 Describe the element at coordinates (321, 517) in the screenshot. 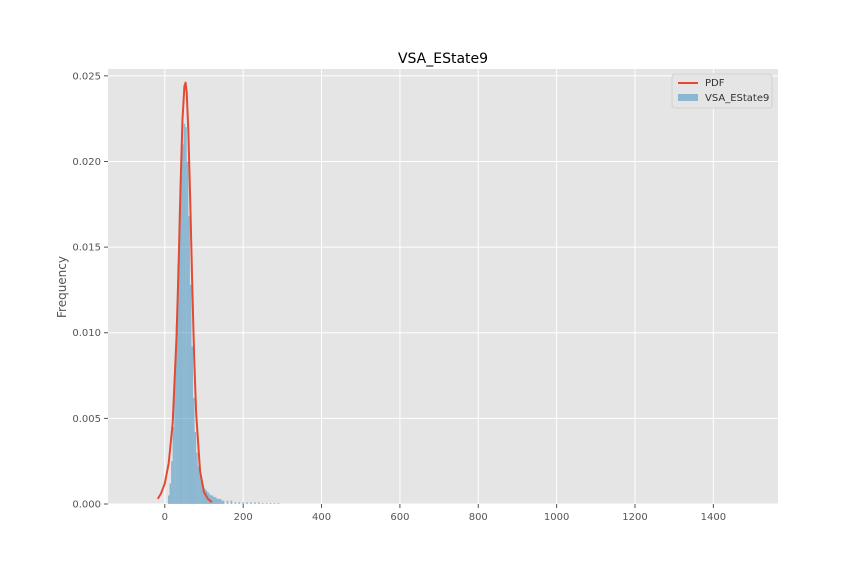

I see `x-tick-label: 400` at that location.